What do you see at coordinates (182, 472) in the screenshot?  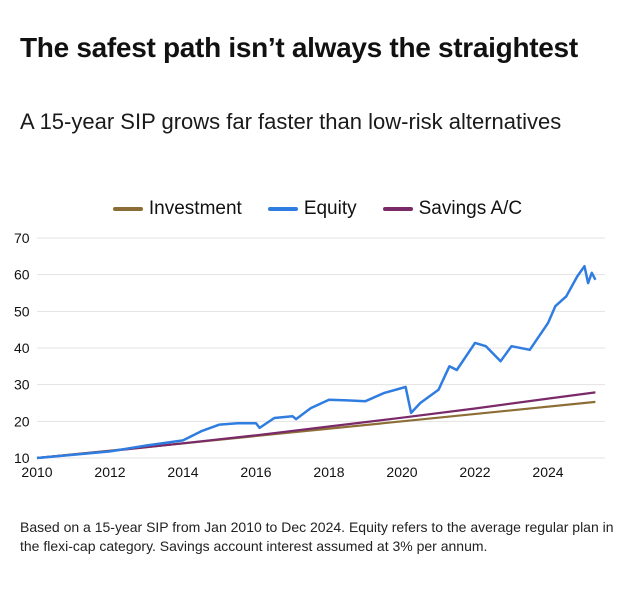 I see `x-tick-label: 2014` at bounding box center [182, 472].